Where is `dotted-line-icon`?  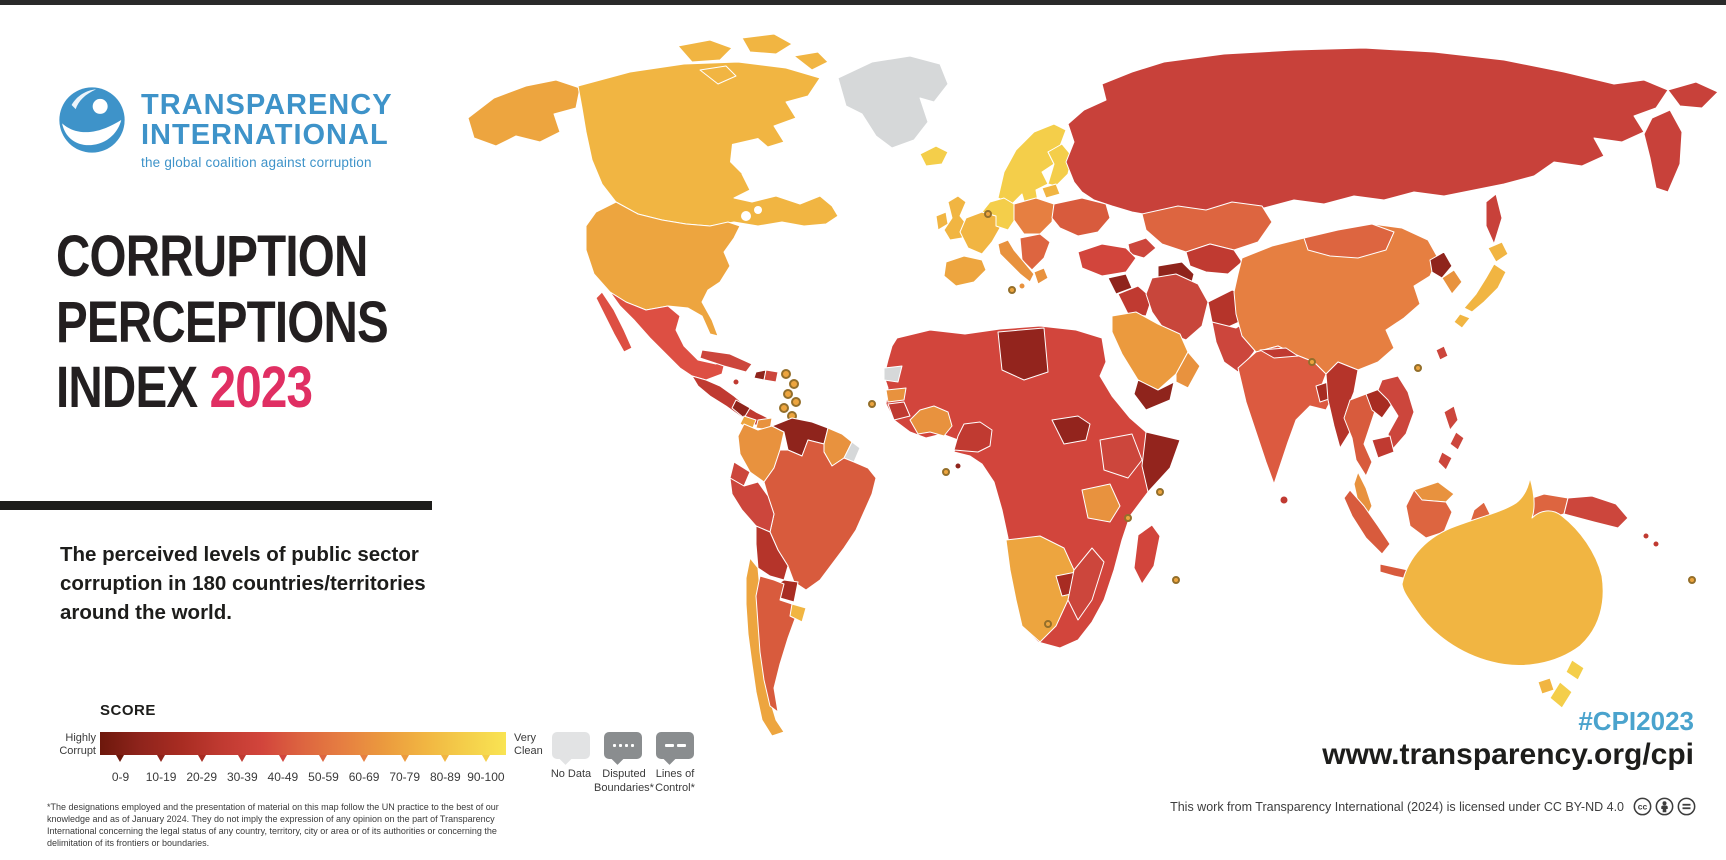
dotted-line-icon is located at coordinates (623, 745).